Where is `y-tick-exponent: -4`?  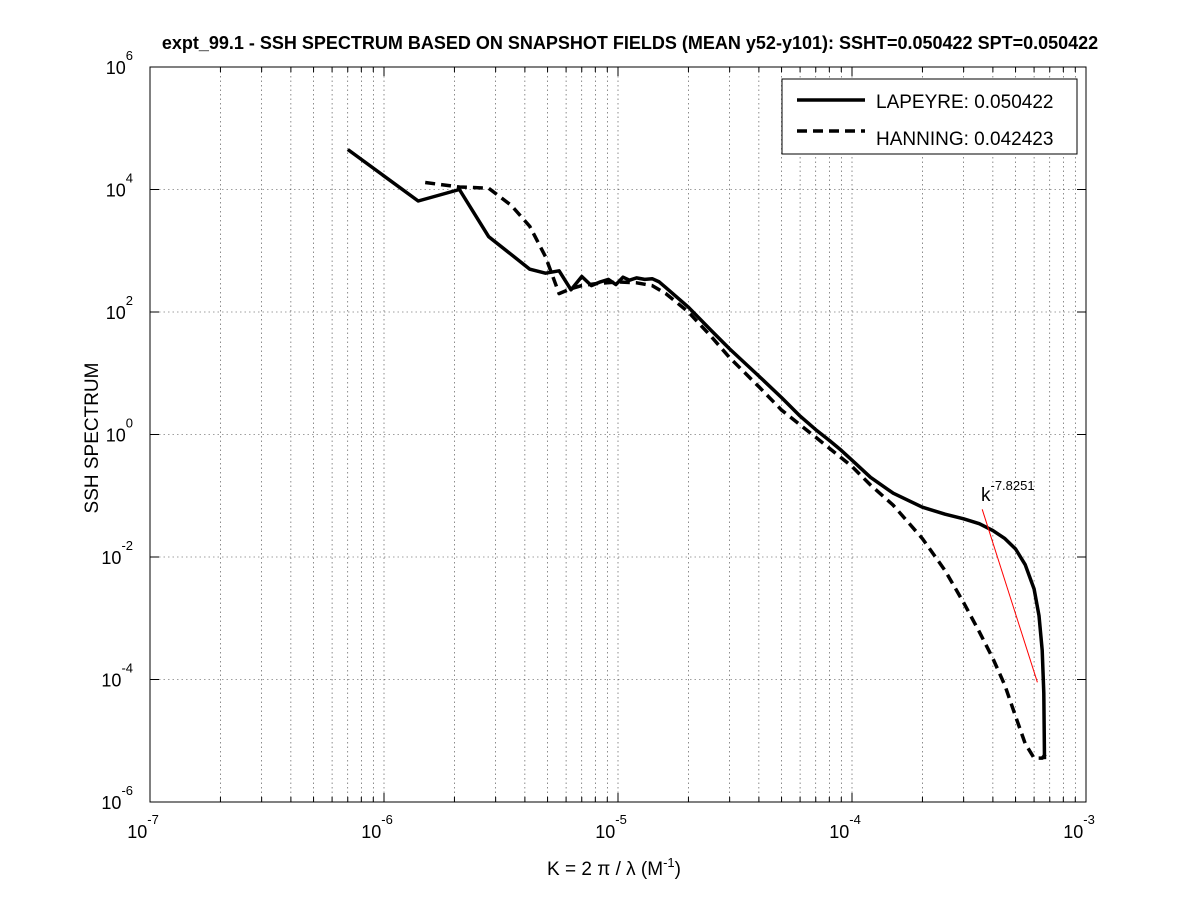 y-tick-exponent: -4 is located at coordinates (127, 668).